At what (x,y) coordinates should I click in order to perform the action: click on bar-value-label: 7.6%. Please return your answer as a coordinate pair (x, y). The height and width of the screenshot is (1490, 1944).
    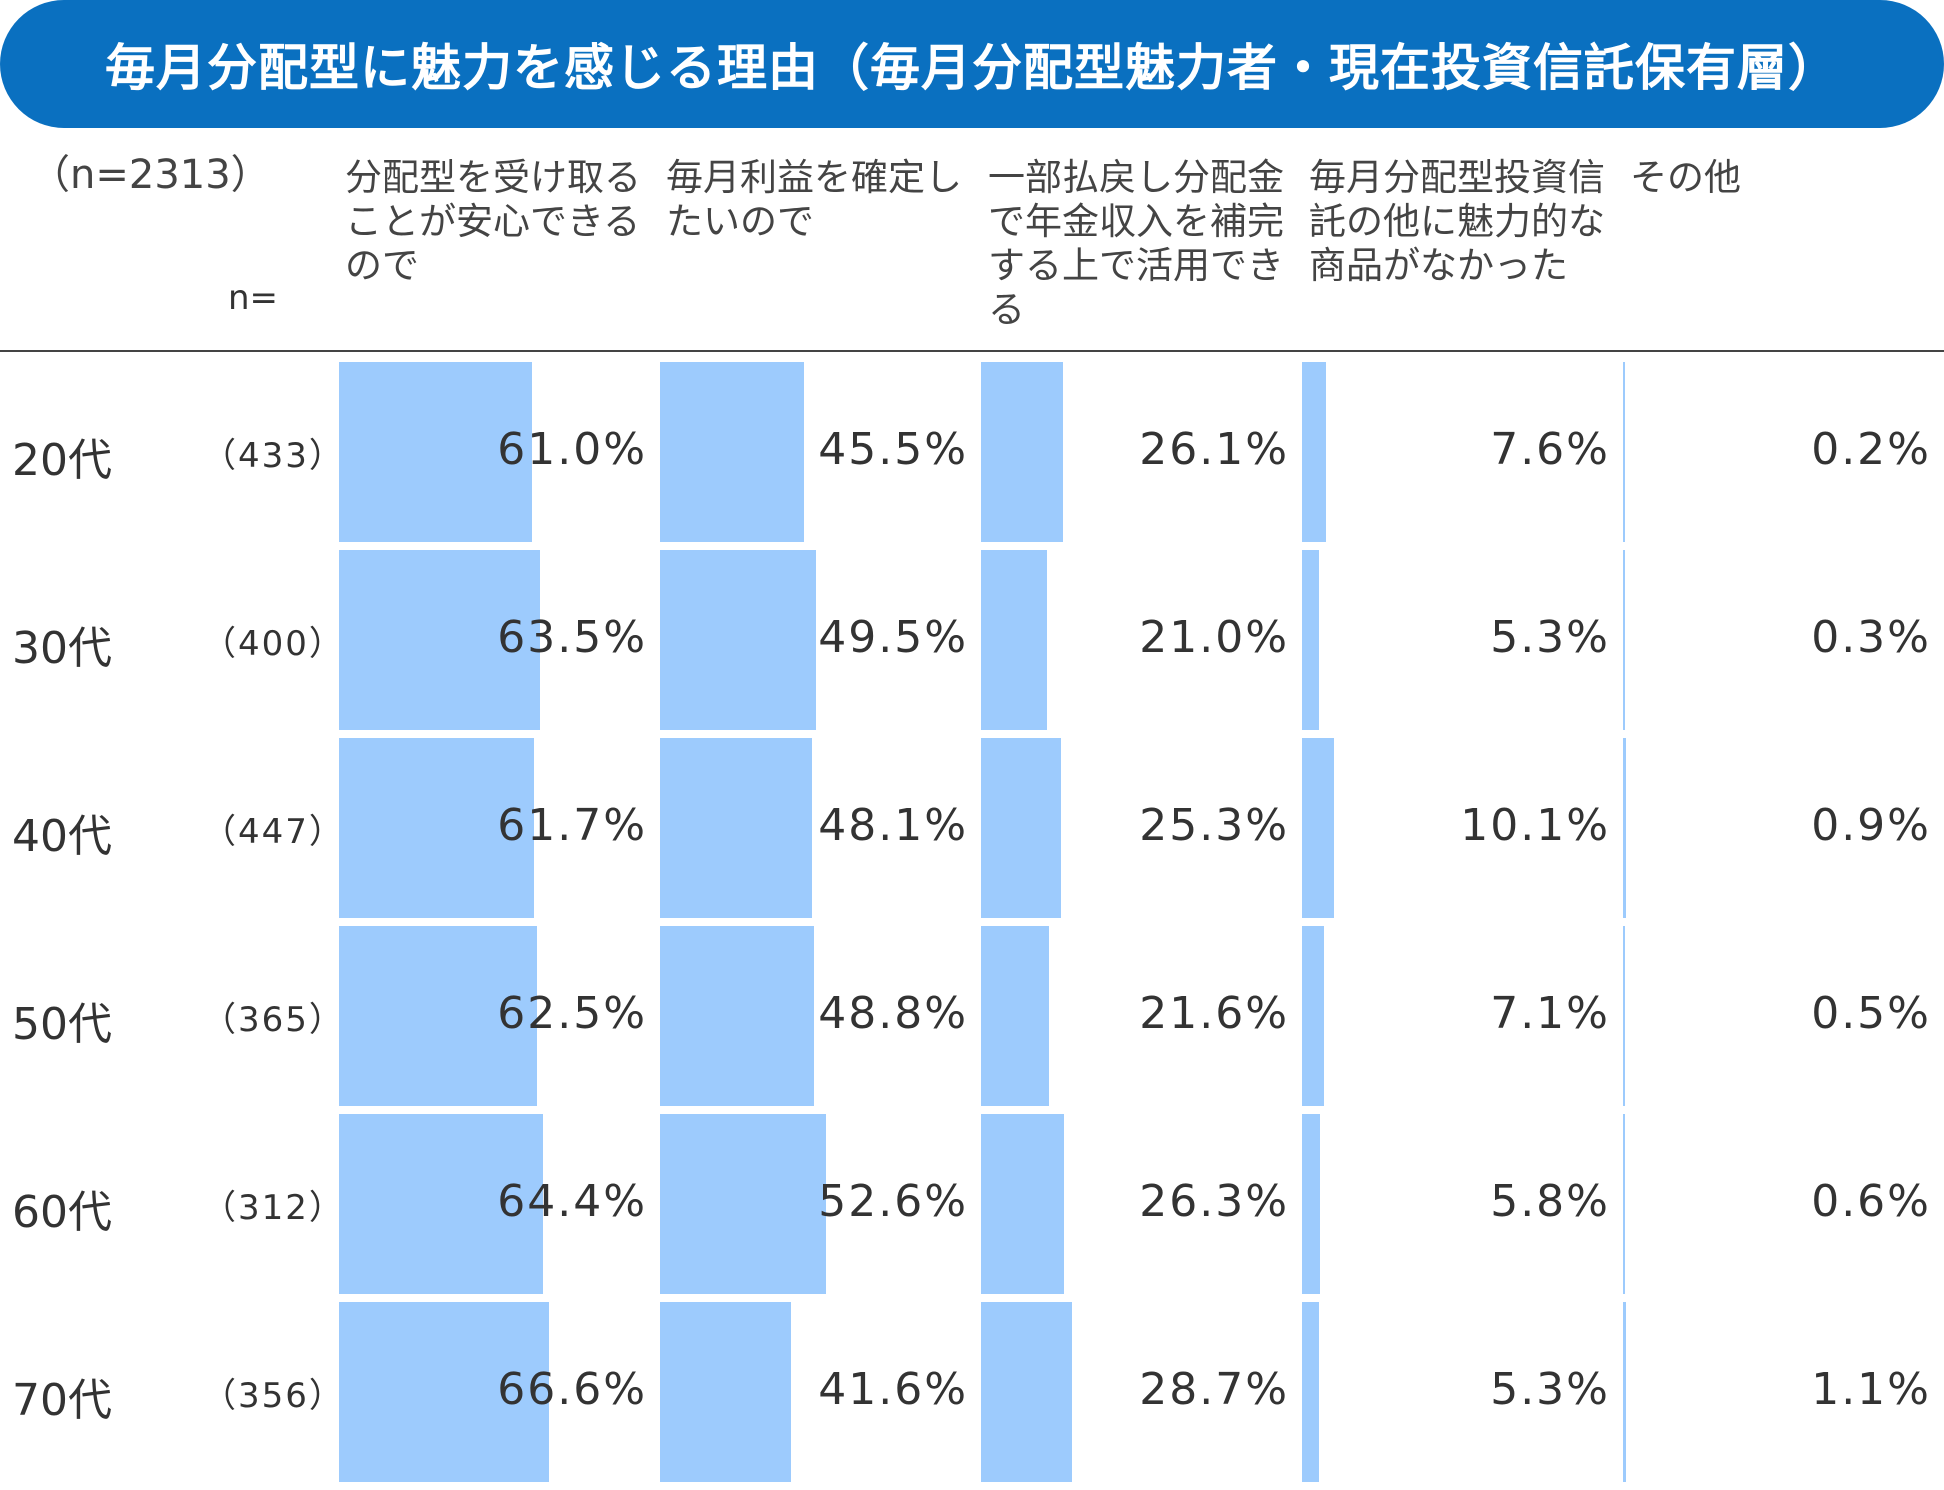
    Looking at the image, I should click on (1550, 449).